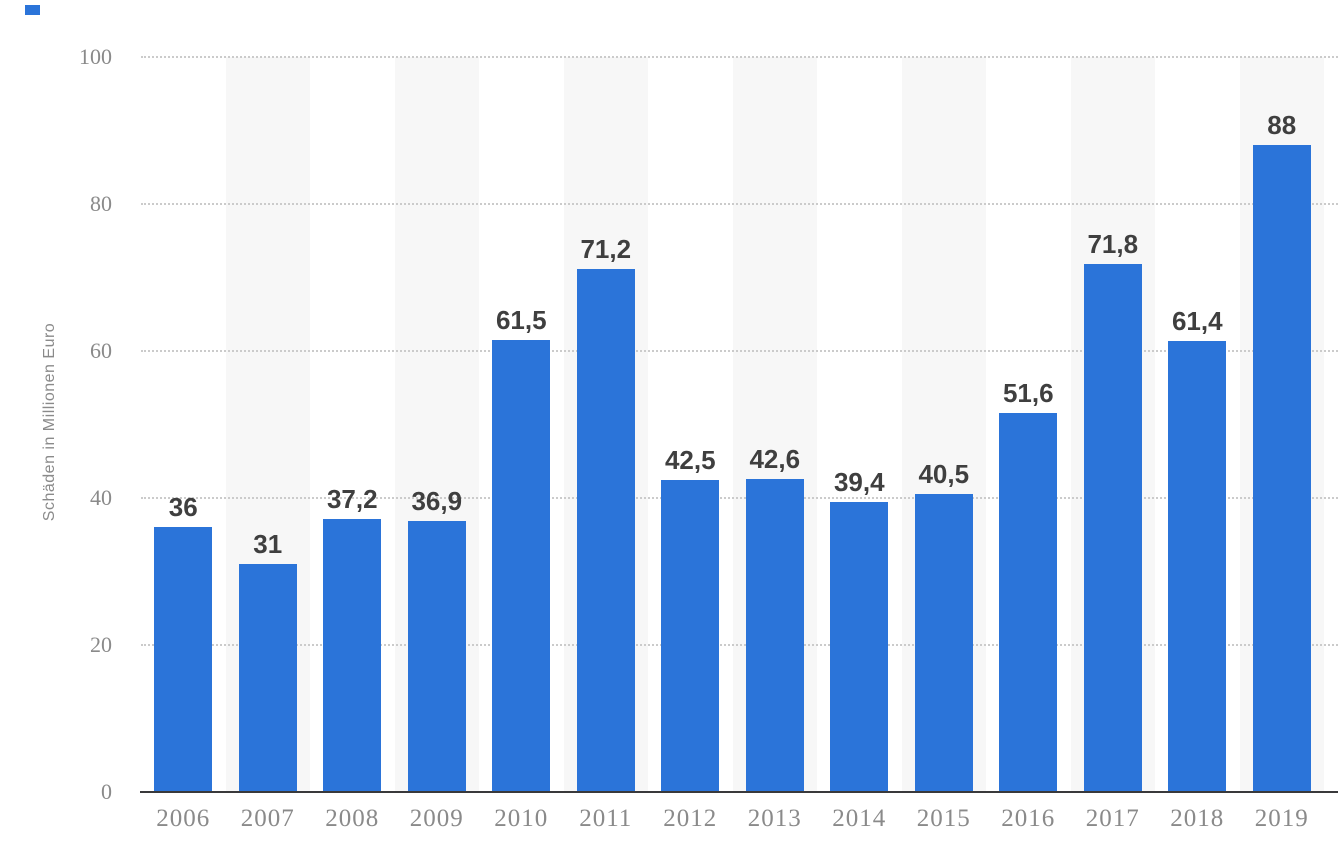  What do you see at coordinates (739, 791) in the screenshot?
I see `x-axis-line` at bounding box center [739, 791].